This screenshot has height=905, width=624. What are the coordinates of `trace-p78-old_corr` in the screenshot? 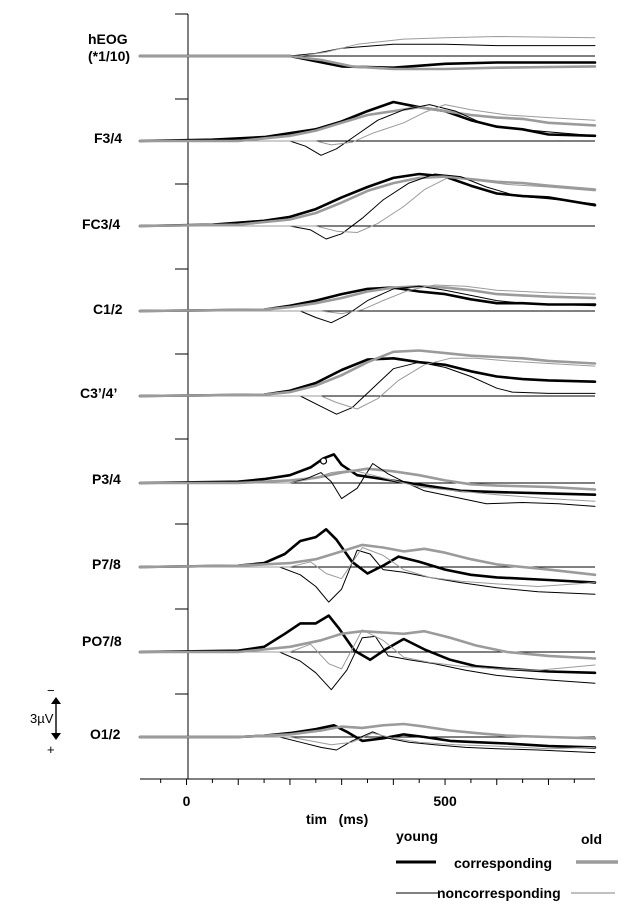 It's located at (367, 560).